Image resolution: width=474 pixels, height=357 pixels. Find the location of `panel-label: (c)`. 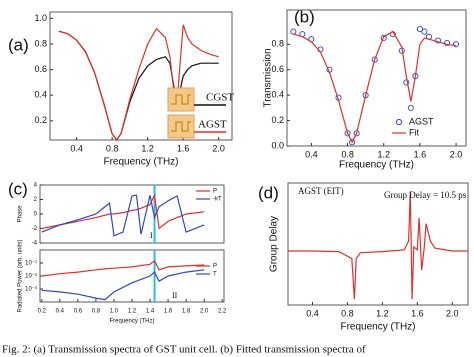

panel-label: (c) is located at coordinates (18, 188).